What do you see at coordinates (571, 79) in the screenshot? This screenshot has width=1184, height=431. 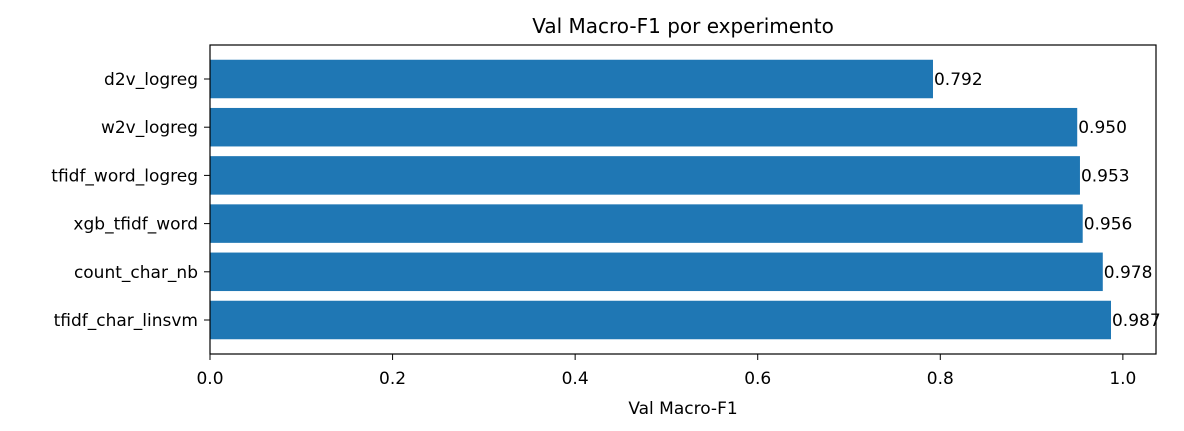 I see `bar-d2v-logreg` at bounding box center [571, 79].